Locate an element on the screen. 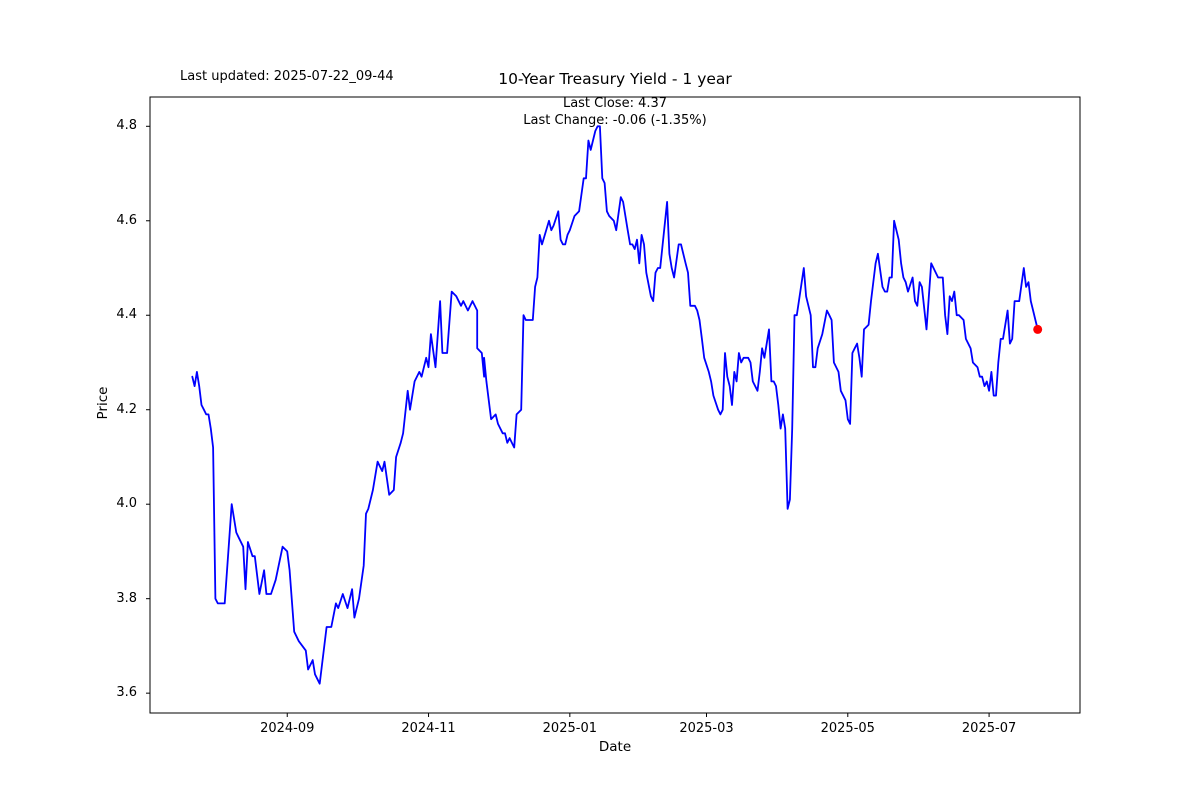  last-close-text: Last Close: 4.37 is located at coordinates (615, 103).